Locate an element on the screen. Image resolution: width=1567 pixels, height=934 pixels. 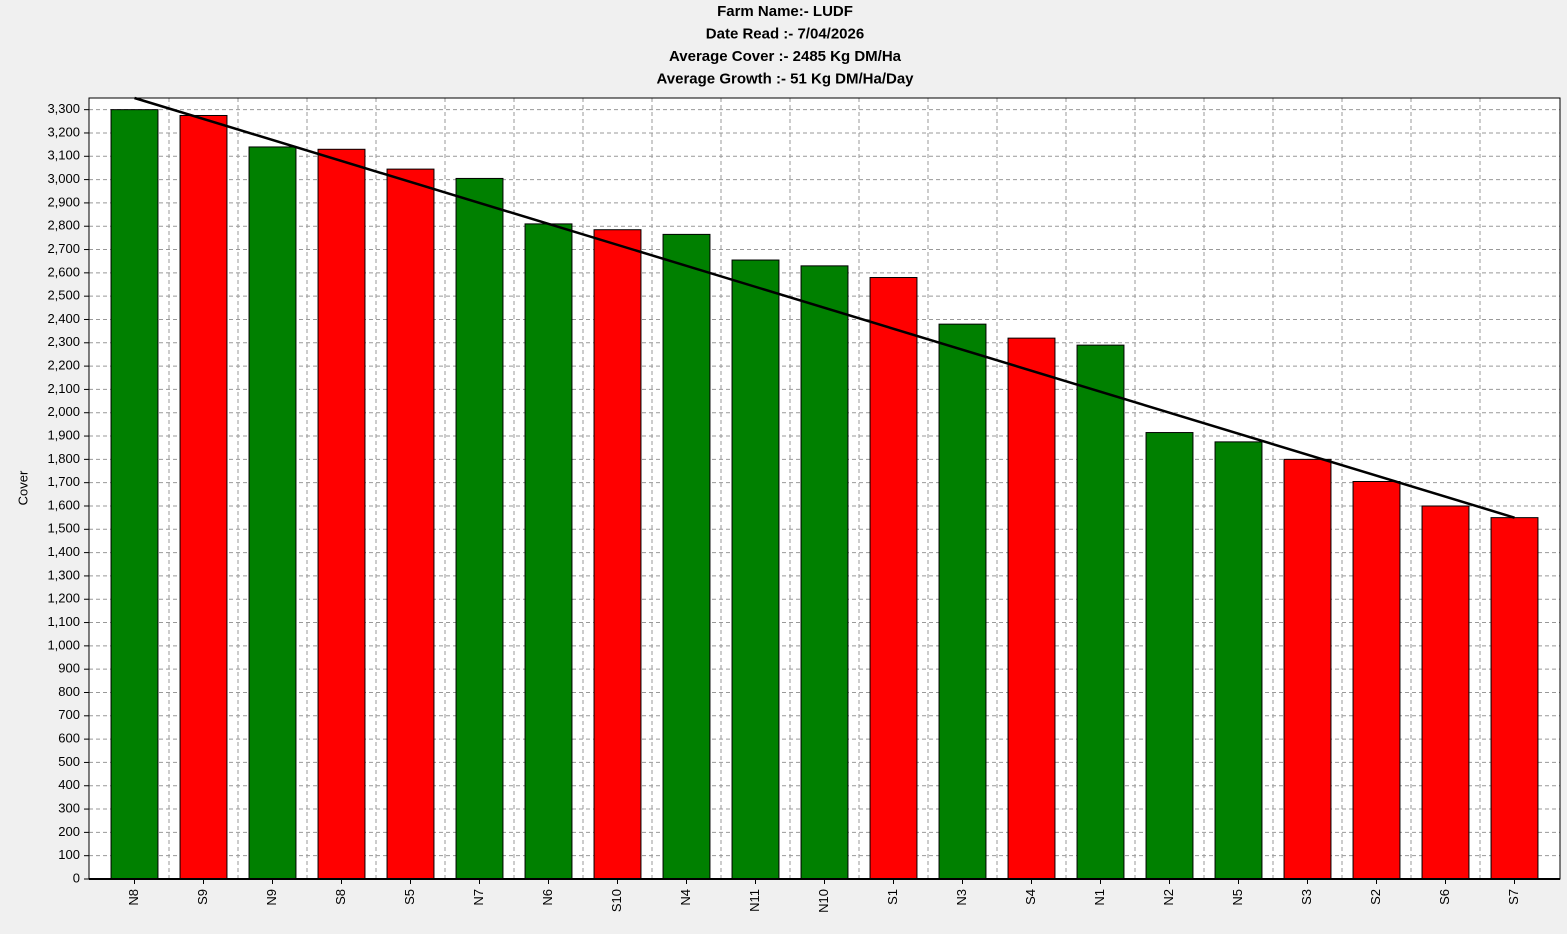
y-tick-label: 2,000 is located at coordinates (63, 411).